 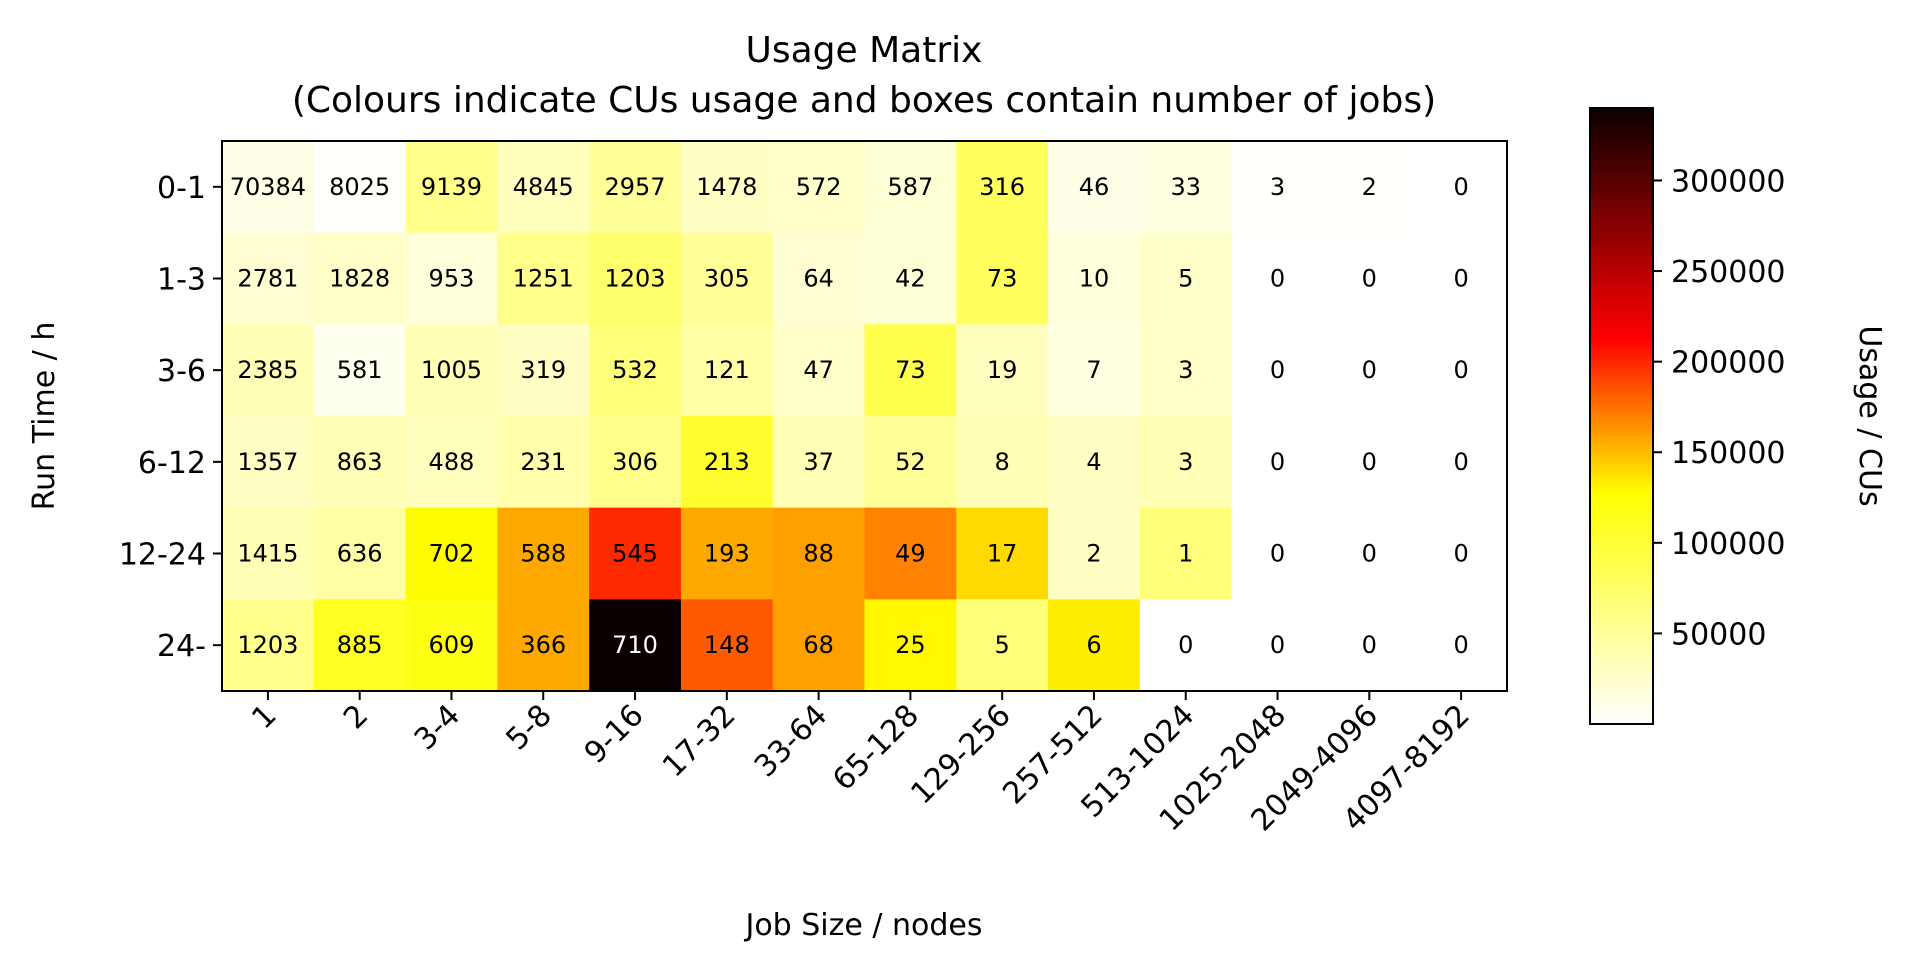 I want to click on cell-label: 710, so click(x=635, y=645).